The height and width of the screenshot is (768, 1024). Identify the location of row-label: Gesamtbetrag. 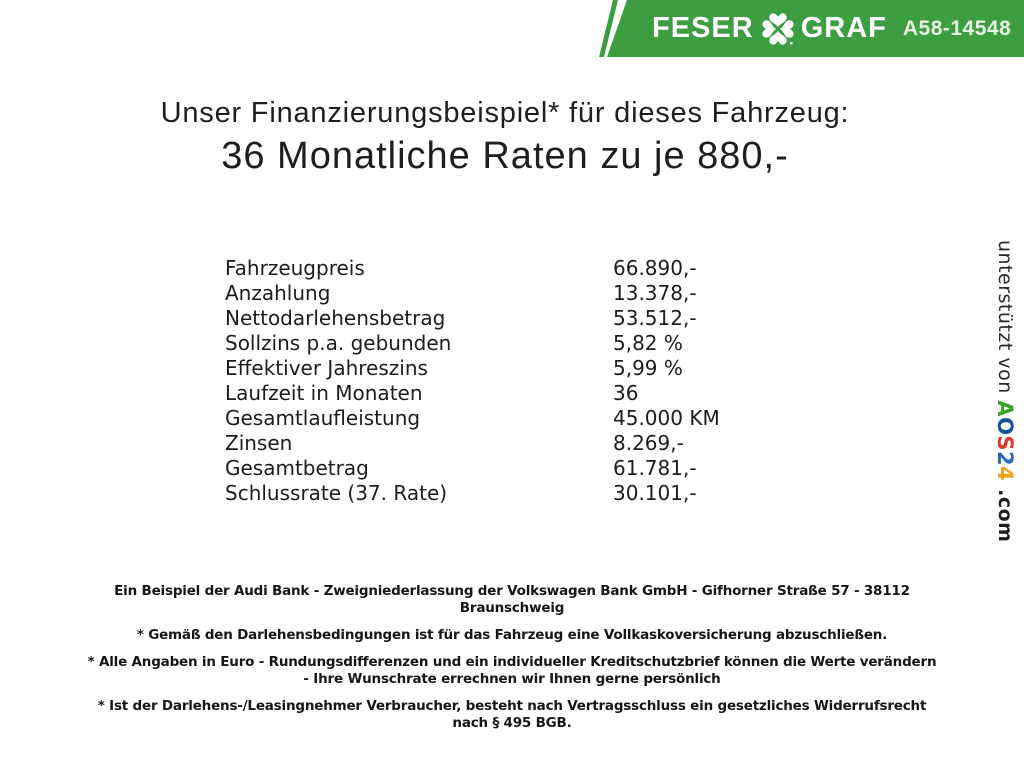
(297, 468).